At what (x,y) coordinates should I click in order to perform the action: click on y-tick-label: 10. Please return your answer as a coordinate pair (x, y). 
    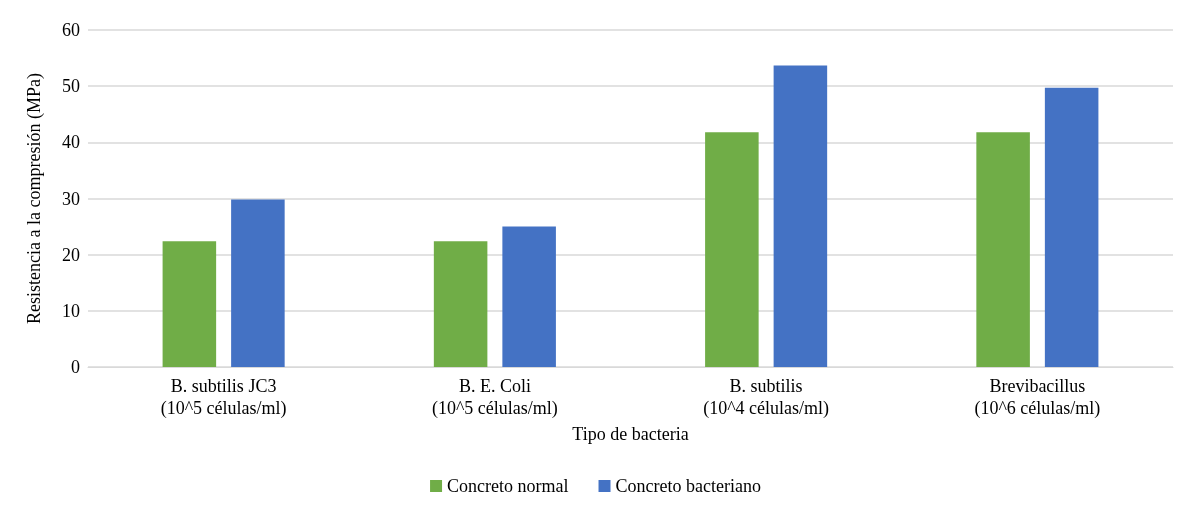
    Looking at the image, I should click on (71, 310).